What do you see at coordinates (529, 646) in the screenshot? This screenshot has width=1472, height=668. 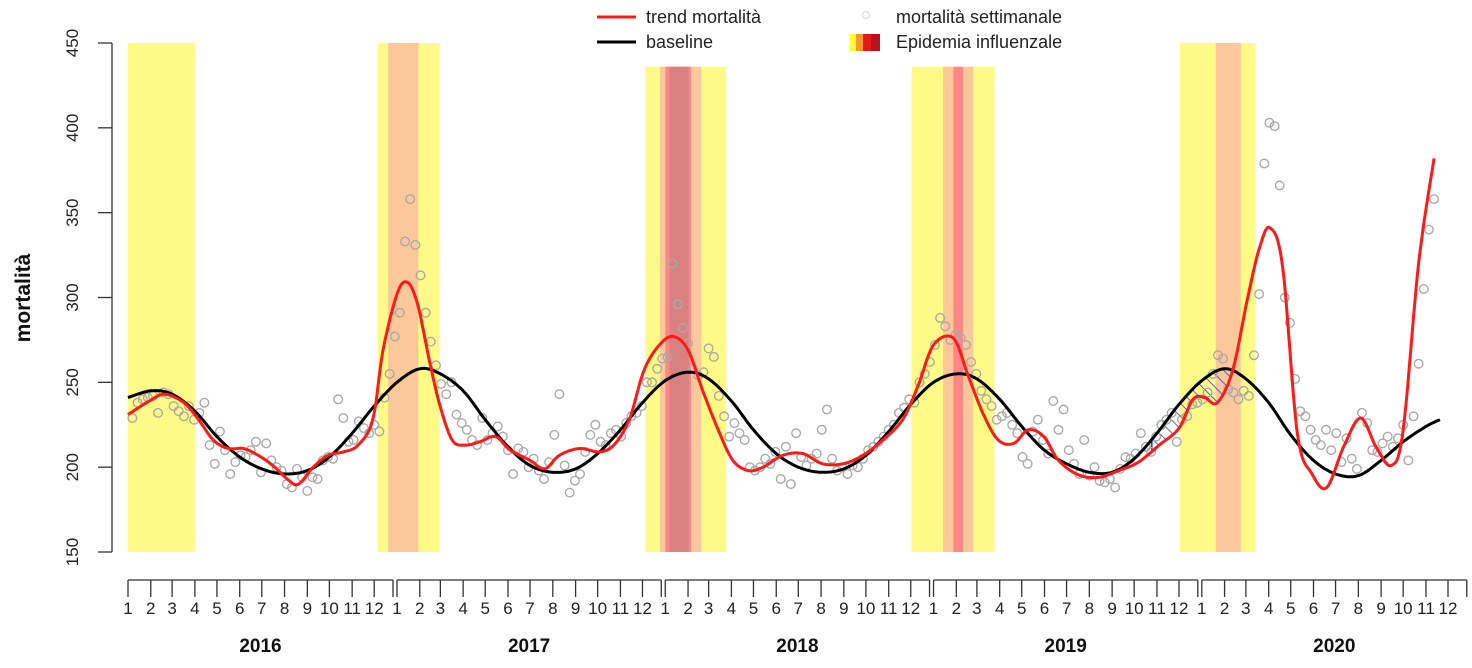 I see `x-year-label: 2017` at bounding box center [529, 646].